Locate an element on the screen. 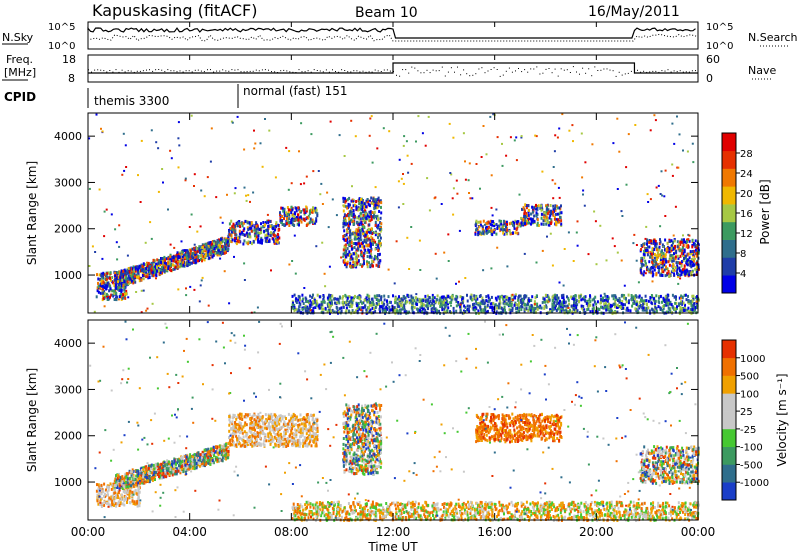 Image resolution: width=800 pixels, height=554 pixels. station-title: Kapuskasing (fitACF) is located at coordinates (174, 10).